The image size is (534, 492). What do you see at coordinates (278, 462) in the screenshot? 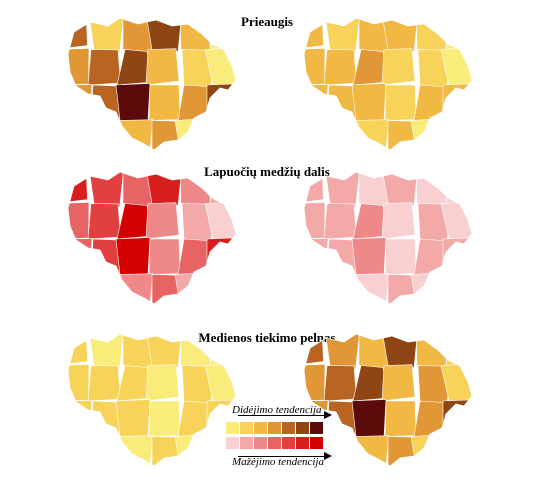
I see `legend-decrease-label: Mažėjimo tendencija` at bounding box center [278, 462].